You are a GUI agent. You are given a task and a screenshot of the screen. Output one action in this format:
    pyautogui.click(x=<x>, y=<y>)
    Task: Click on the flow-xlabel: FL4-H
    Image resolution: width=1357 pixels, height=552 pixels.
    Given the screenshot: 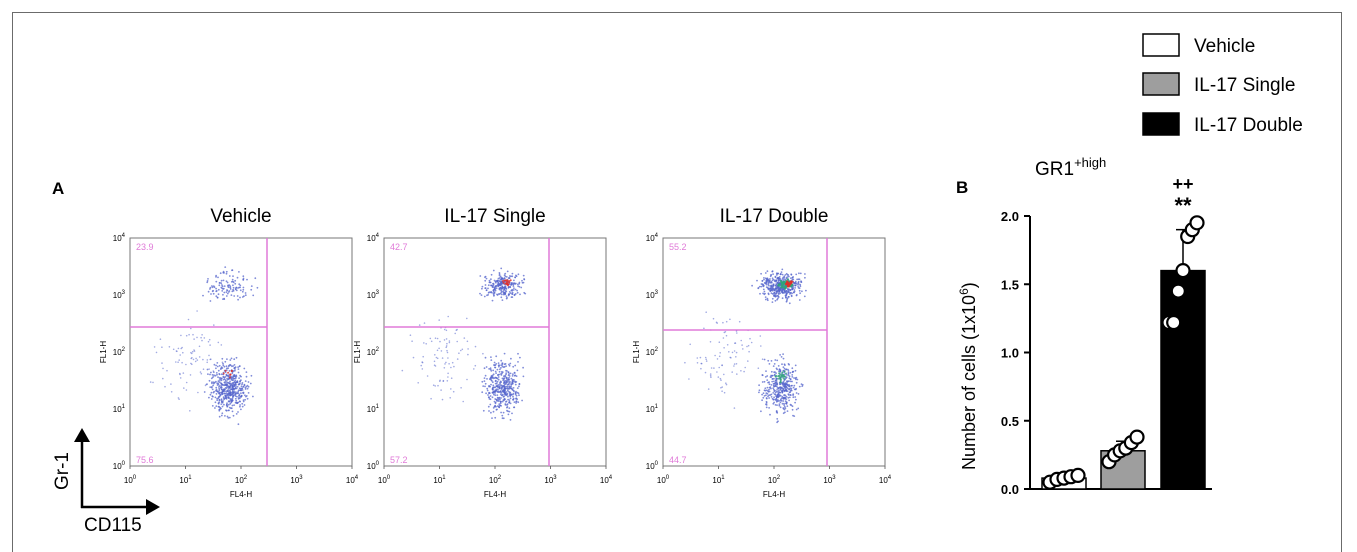 What is the action you would take?
    pyautogui.click(x=495, y=494)
    